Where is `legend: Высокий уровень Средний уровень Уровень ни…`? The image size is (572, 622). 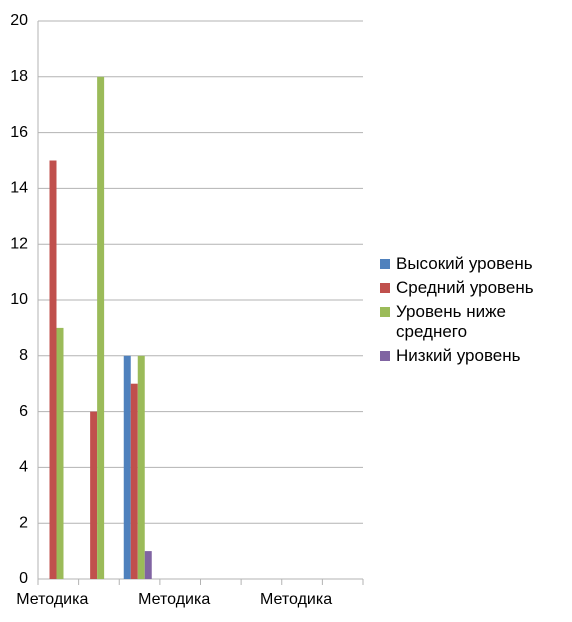
legend: Высокий уровень Средний уровень Уровень ни… is located at coordinates (462, 312).